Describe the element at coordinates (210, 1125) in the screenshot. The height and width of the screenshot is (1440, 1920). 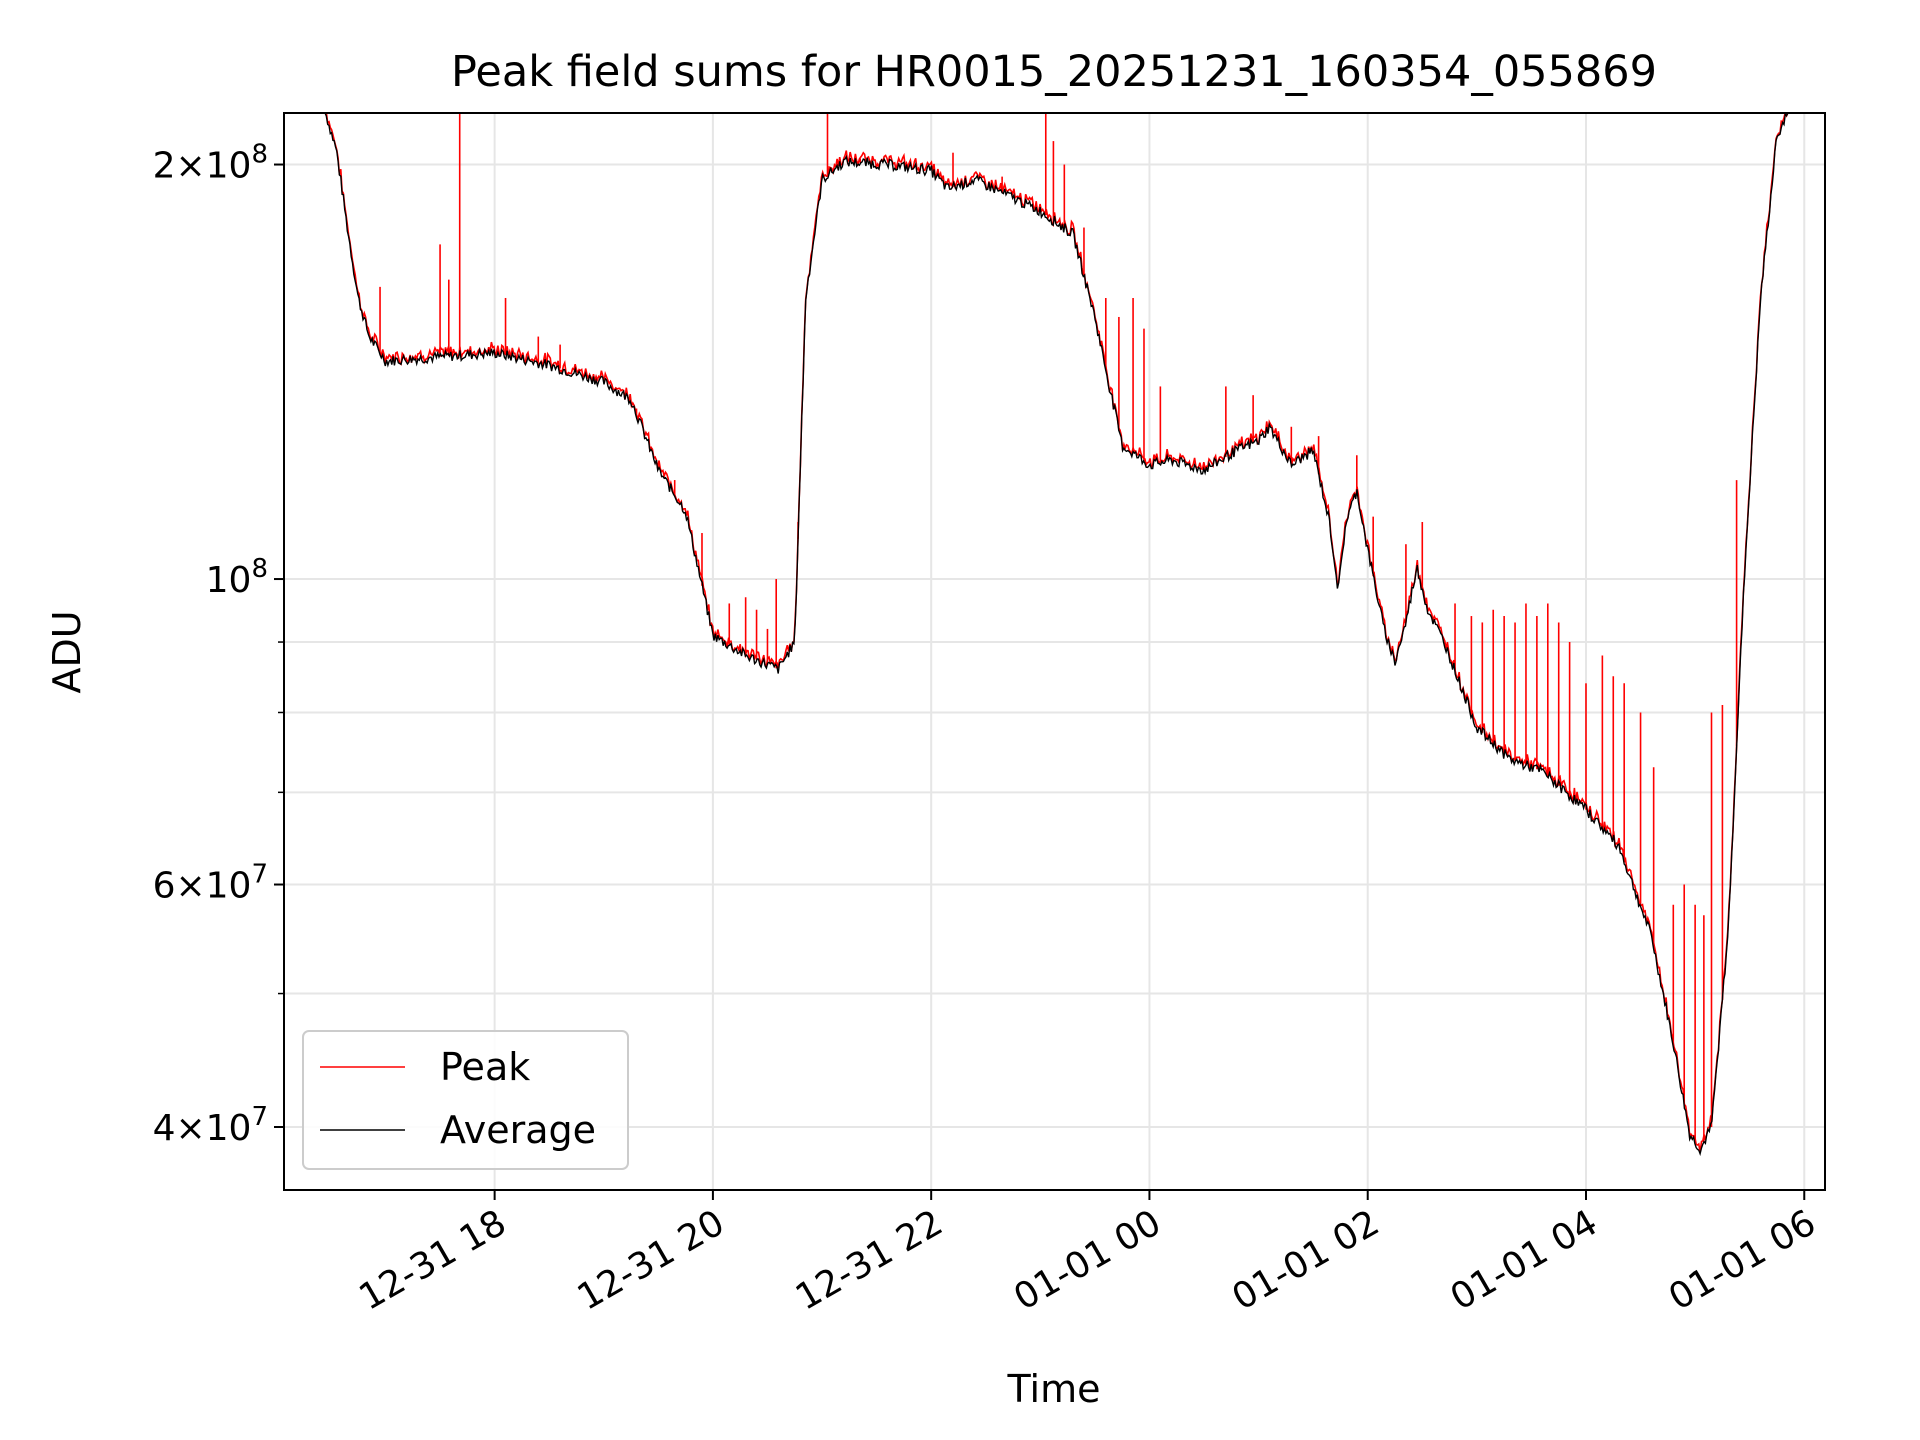
I see `y-tick-label: 4×107` at that location.